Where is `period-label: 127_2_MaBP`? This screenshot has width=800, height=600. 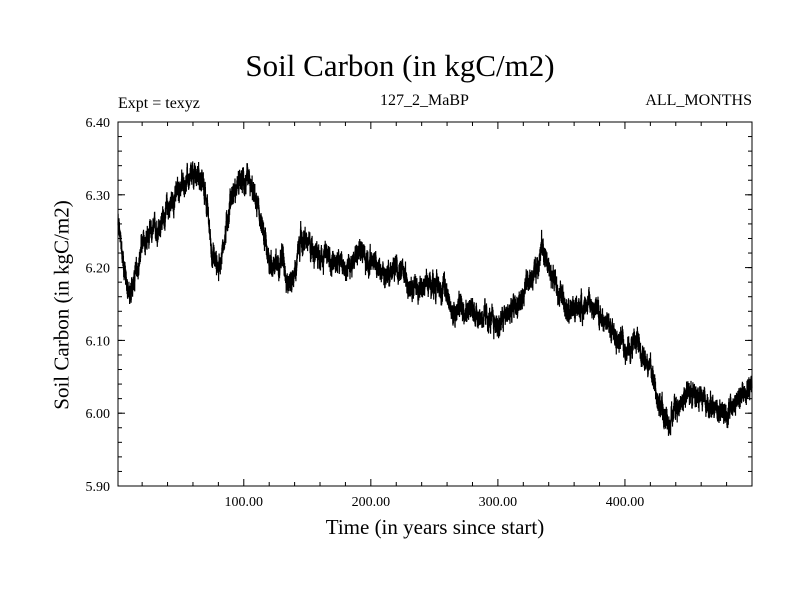 period-label: 127_2_MaBP is located at coordinates (424, 100).